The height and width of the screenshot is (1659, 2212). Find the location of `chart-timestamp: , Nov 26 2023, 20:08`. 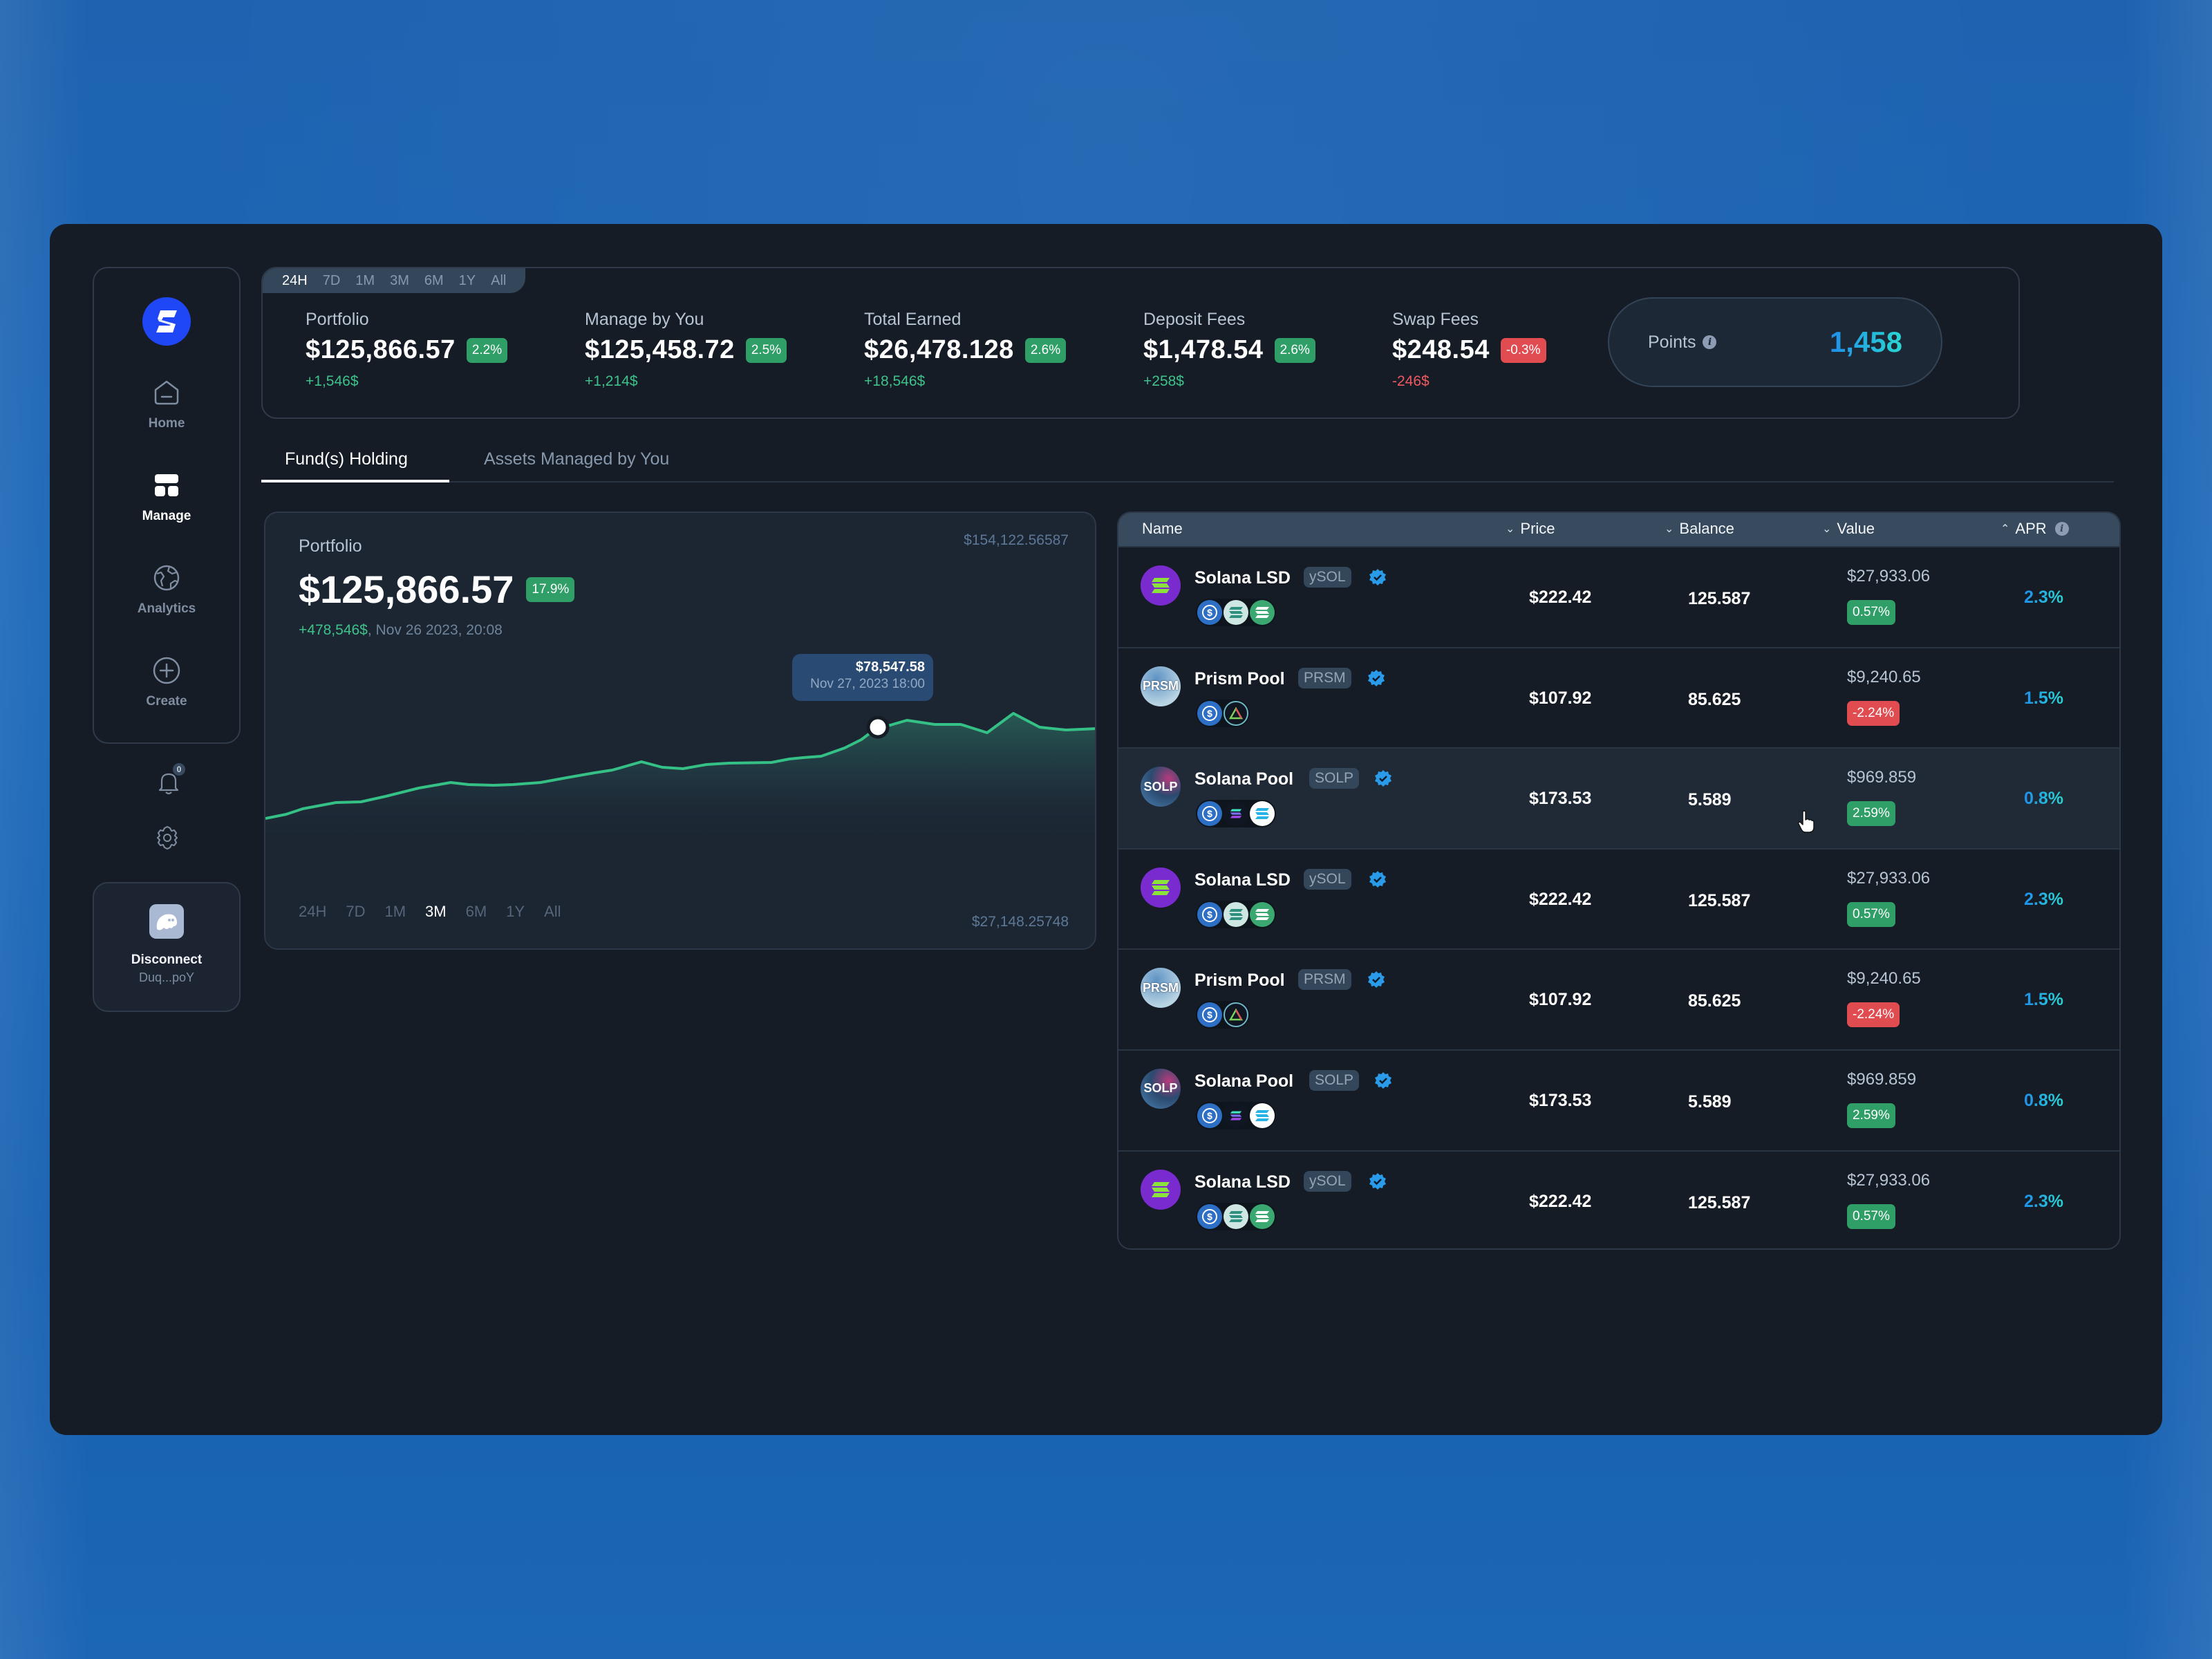

chart-timestamp: , Nov 26 2023, 20:08 is located at coordinates (435, 630).